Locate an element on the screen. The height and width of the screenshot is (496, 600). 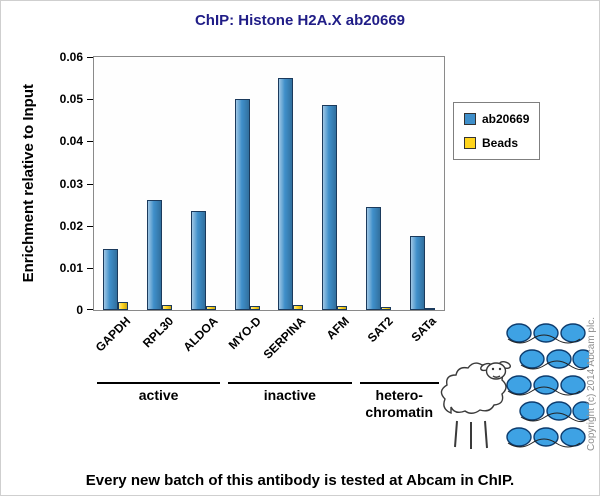
y-tick-label: 0.04 is located at coordinates (71, 141).